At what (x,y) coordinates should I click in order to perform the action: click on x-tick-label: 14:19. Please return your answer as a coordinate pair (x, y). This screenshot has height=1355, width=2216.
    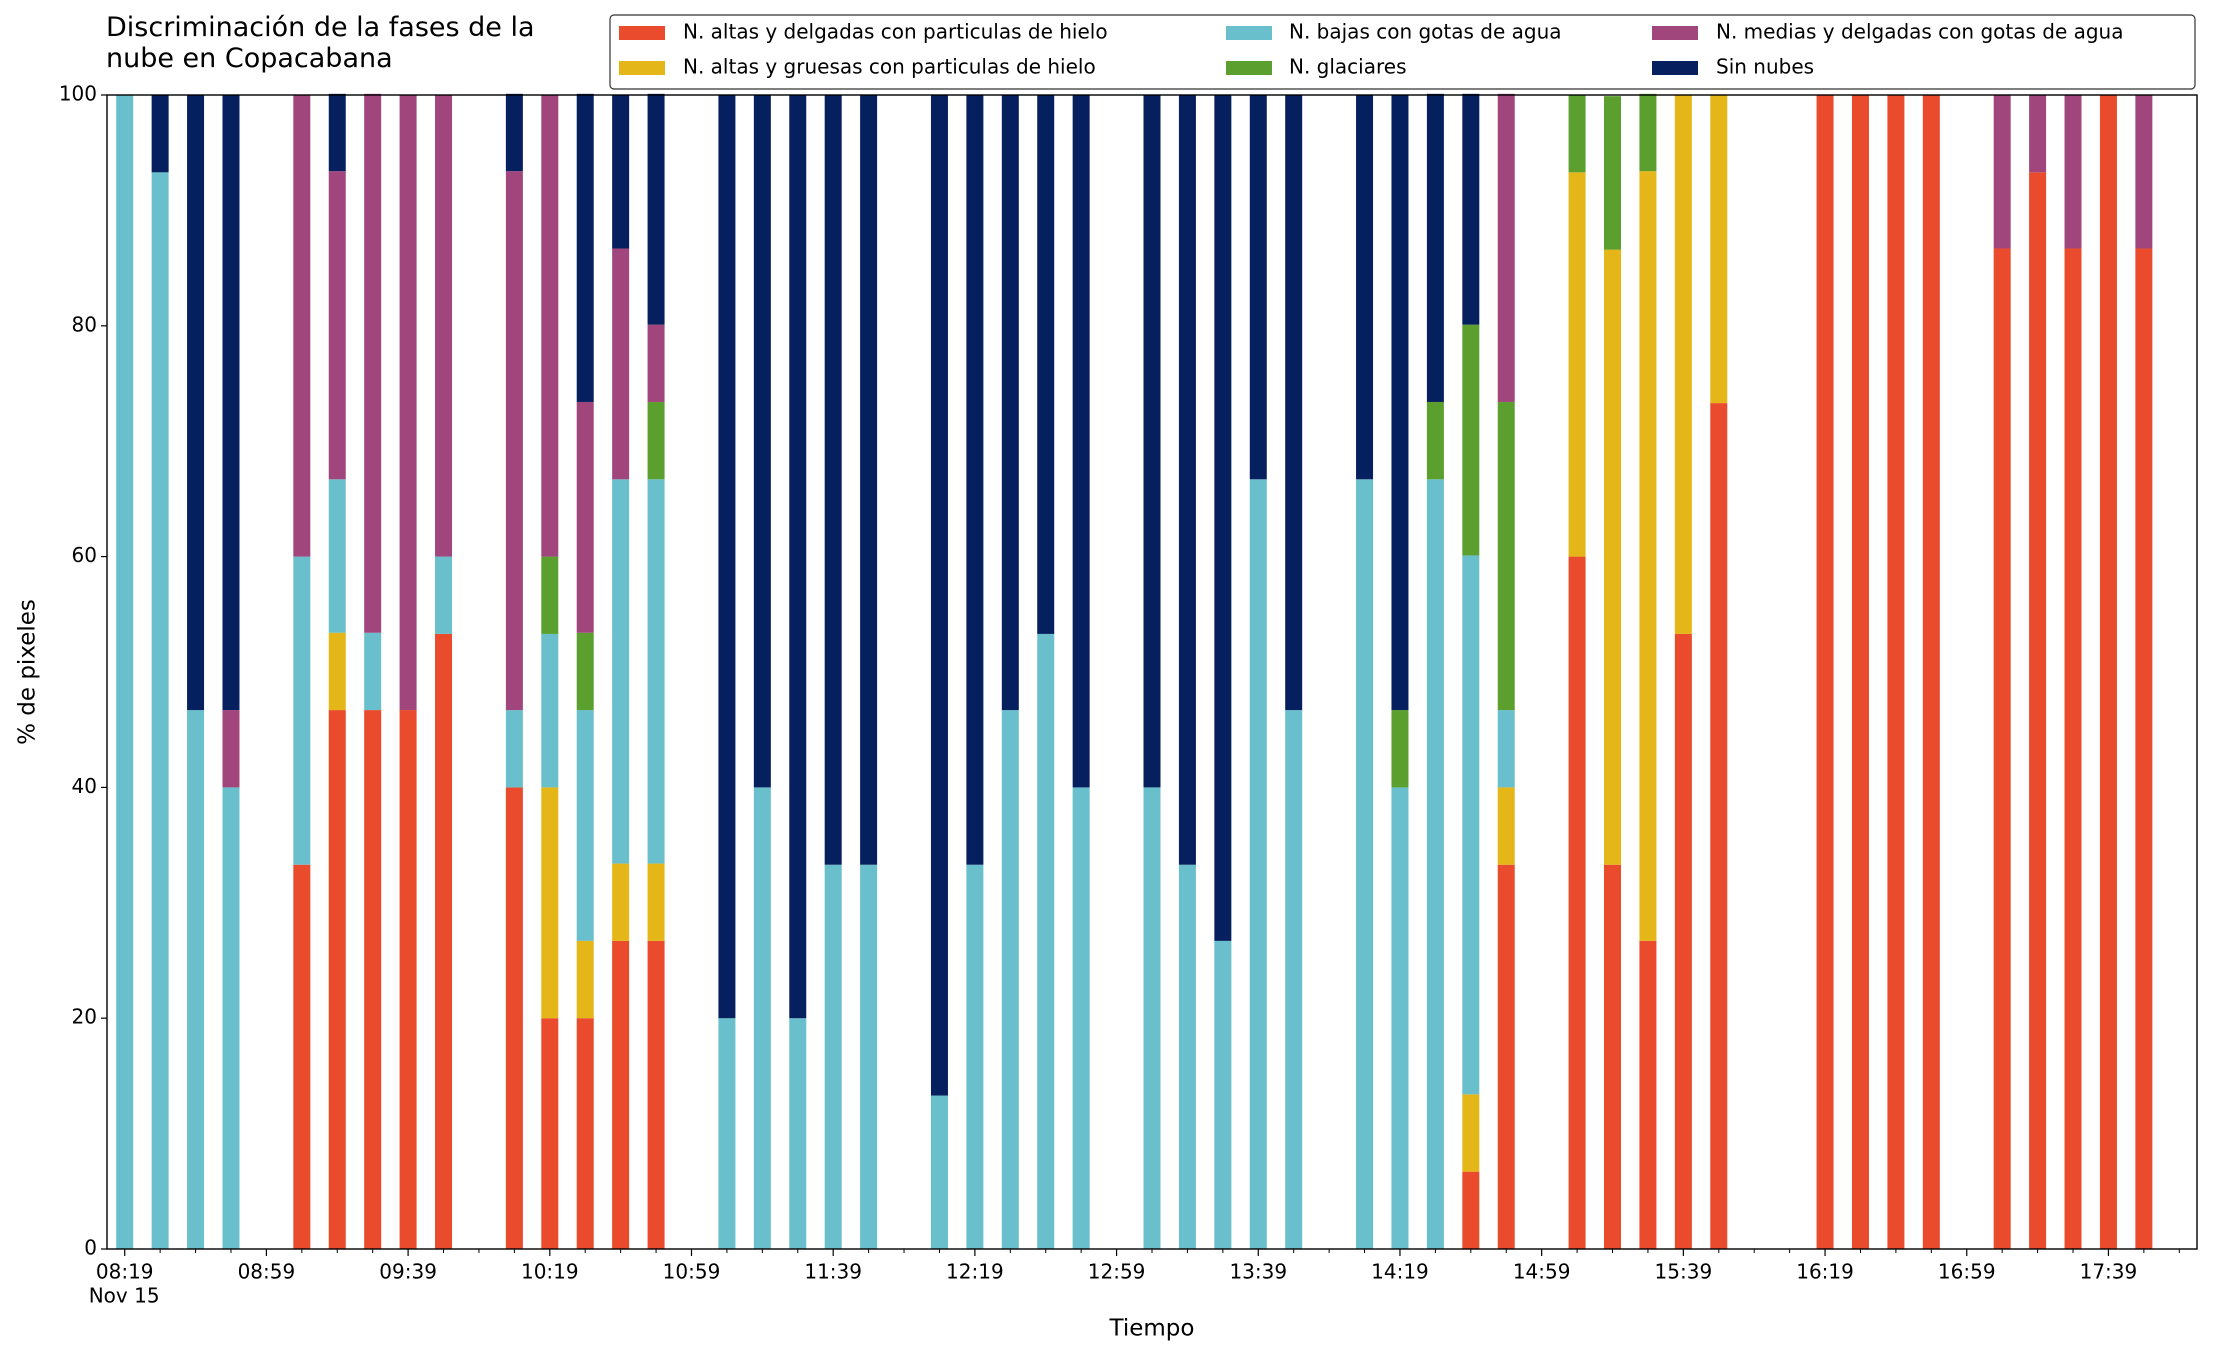
    Looking at the image, I should click on (1400, 1272).